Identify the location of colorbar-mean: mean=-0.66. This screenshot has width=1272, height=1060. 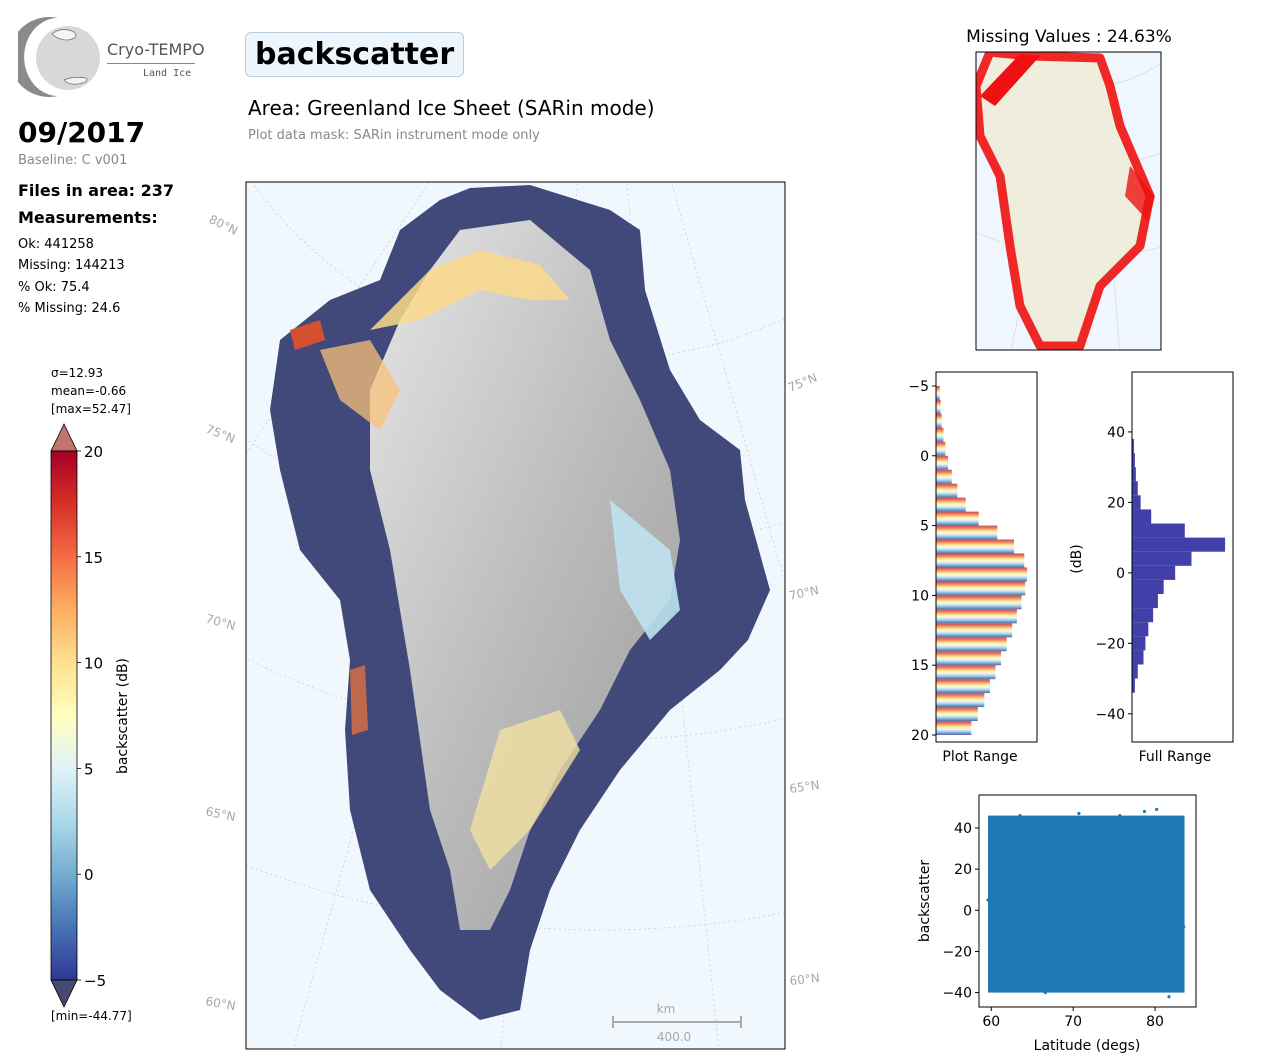
(89, 391).